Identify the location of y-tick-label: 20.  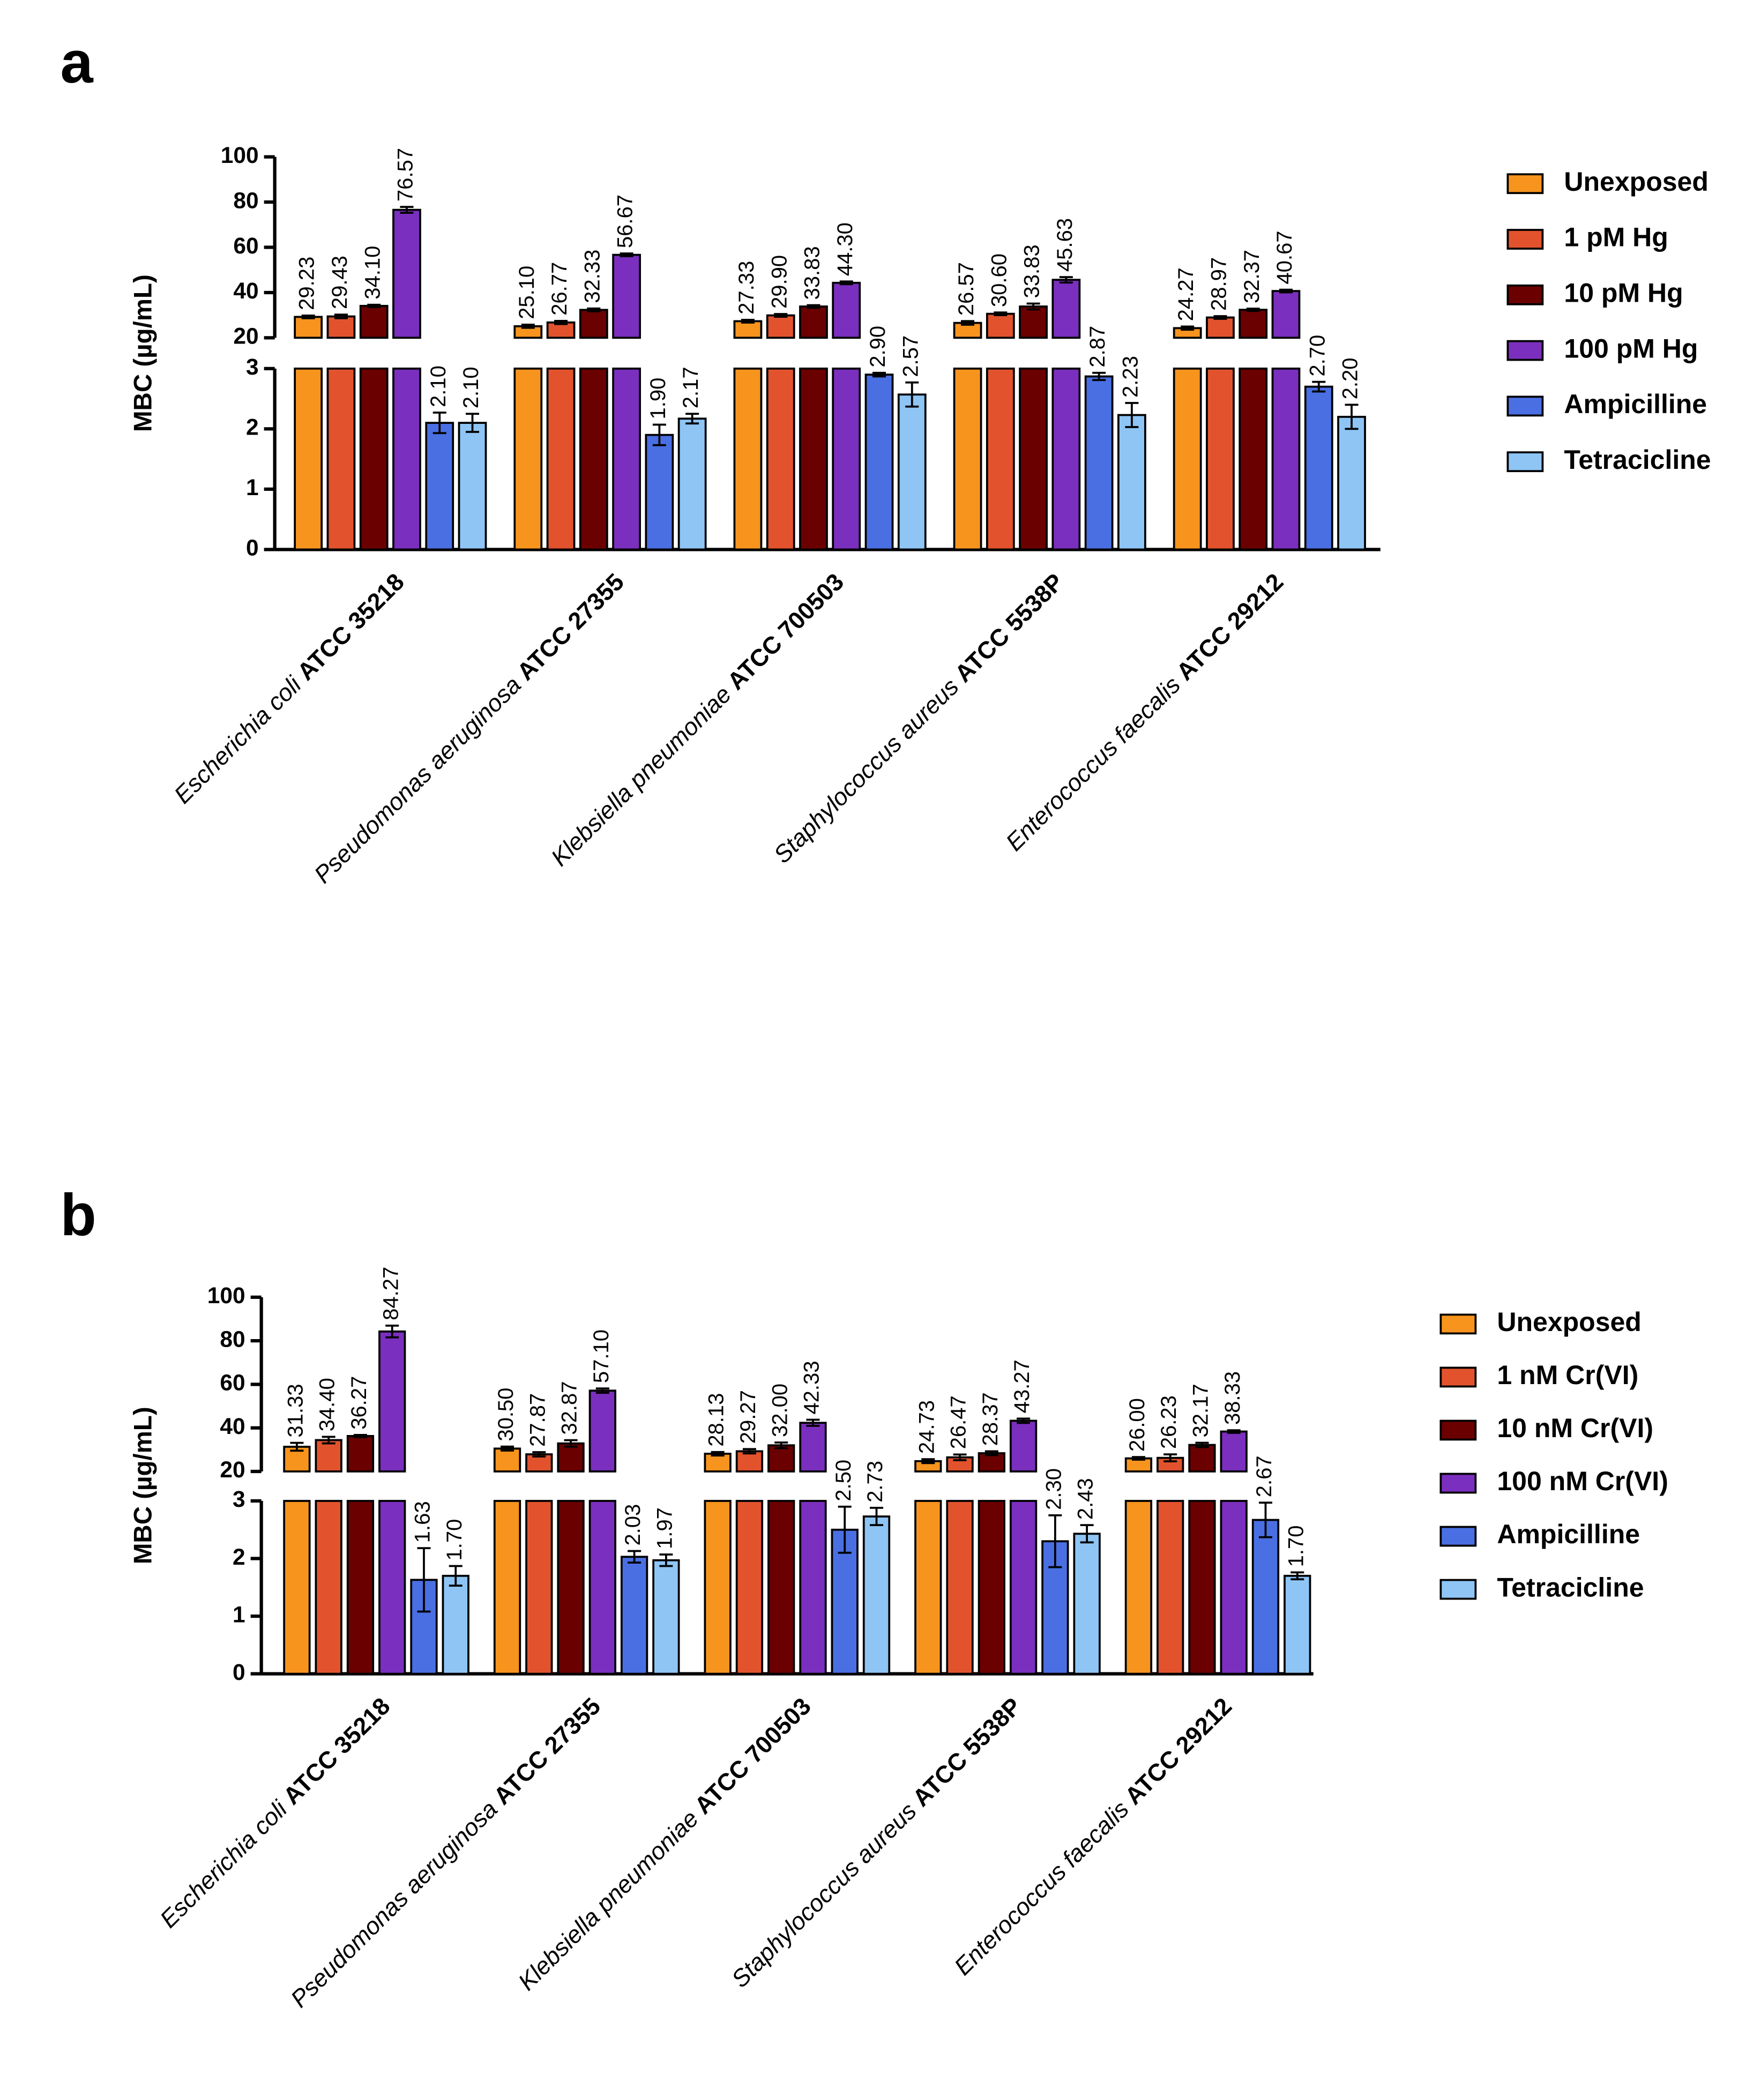
(233, 1470).